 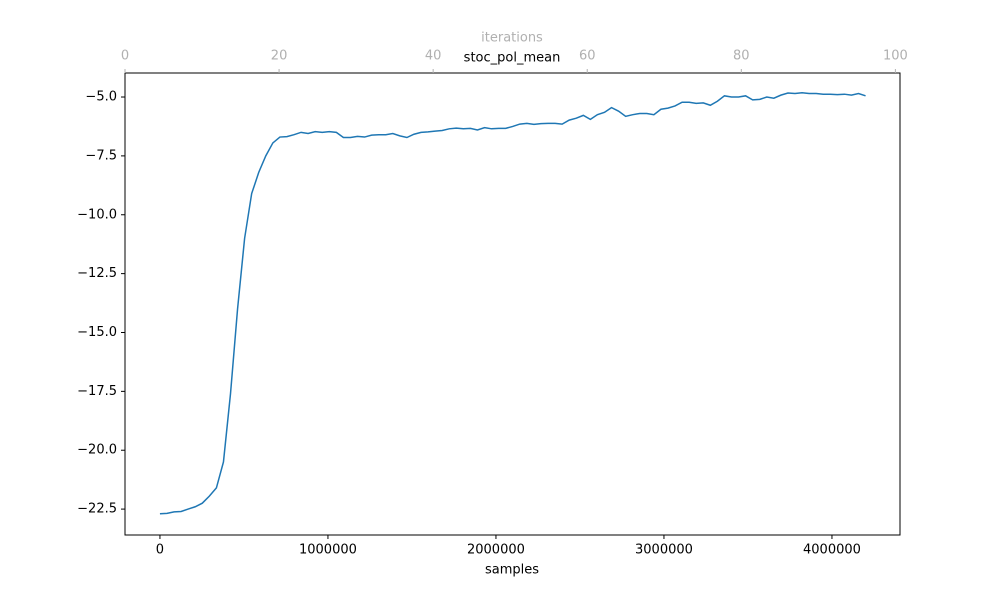 I want to click on x2-tick-label: 20, so click(x=279, y=56).